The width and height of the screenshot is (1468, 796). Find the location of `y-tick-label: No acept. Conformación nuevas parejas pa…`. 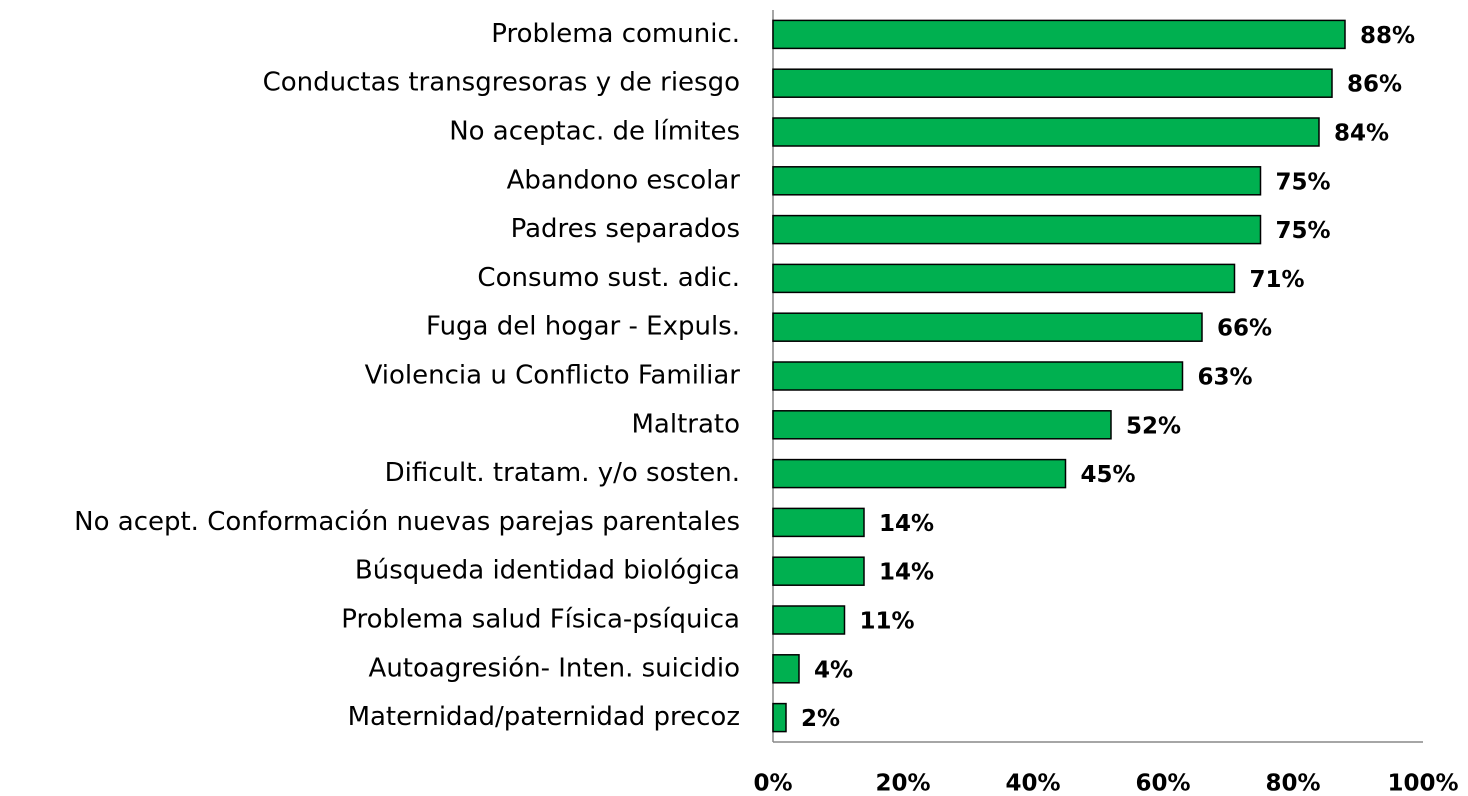

y-tick-label: No acept. Conformación nuevas parejas pa… is located at coordinates (407, 522).